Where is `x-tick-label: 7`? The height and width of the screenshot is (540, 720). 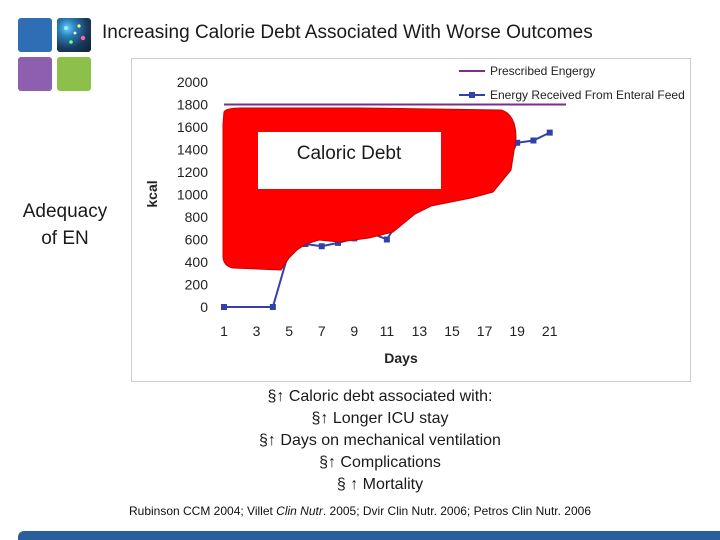
x-tick-label: 7 is located at coordinates (322, 331).